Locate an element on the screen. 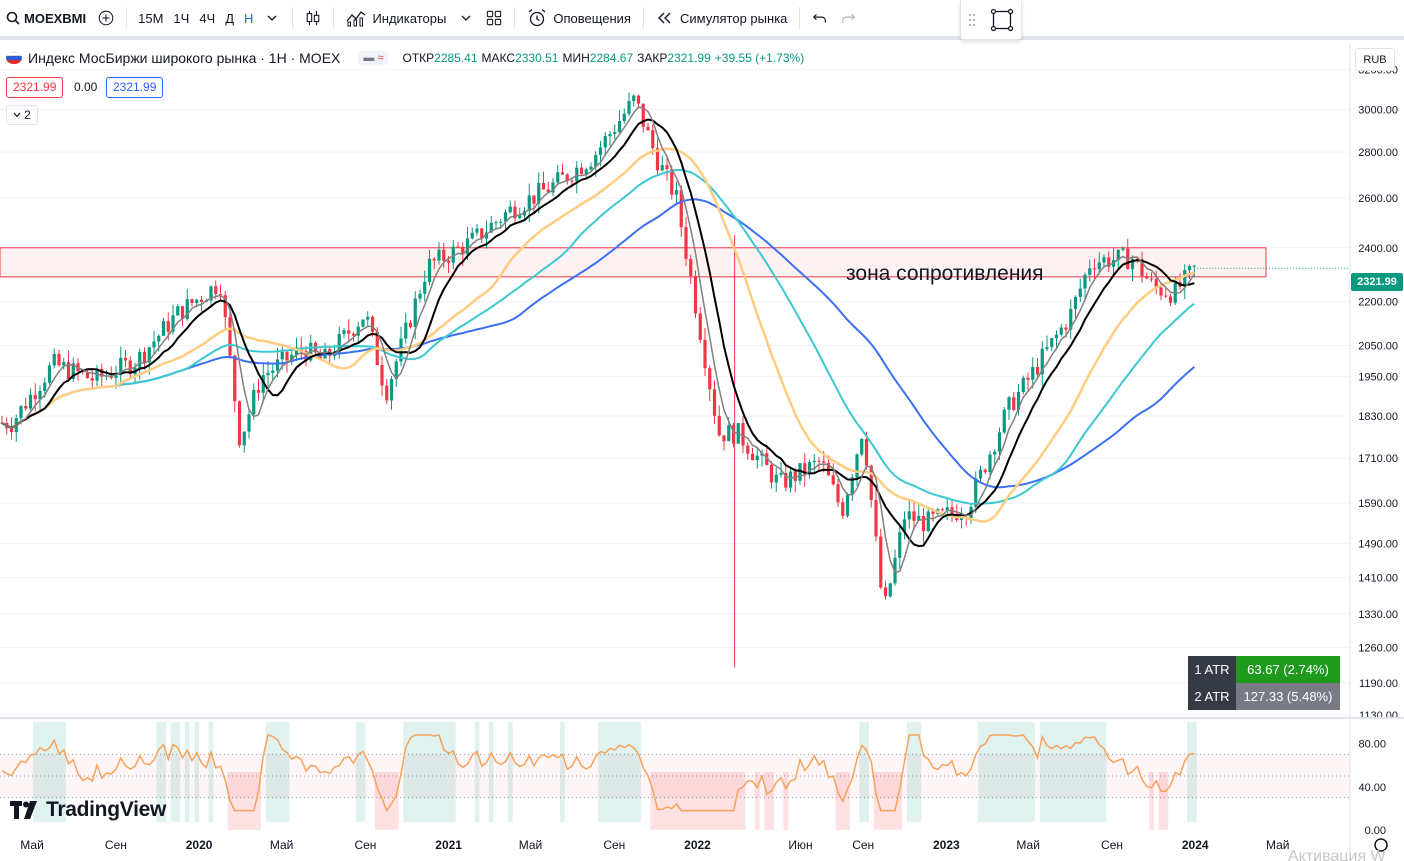  sell-price-box: 2321.99 is located at coordinates (35, 87).